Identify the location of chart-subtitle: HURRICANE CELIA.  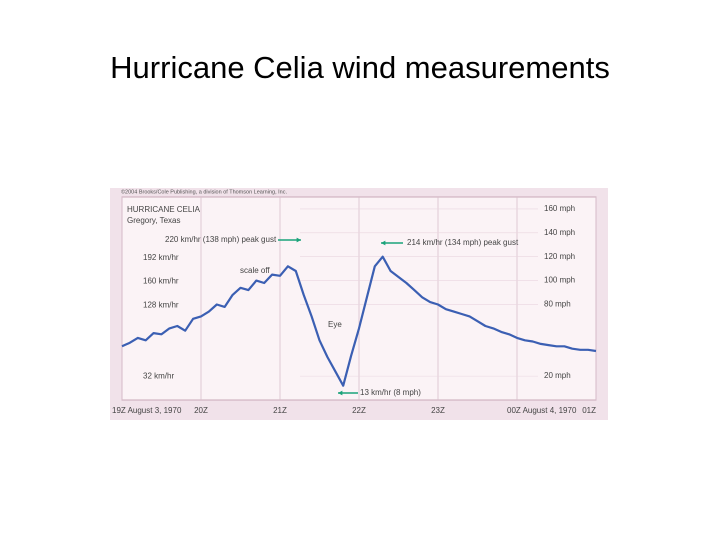
(164, 209).